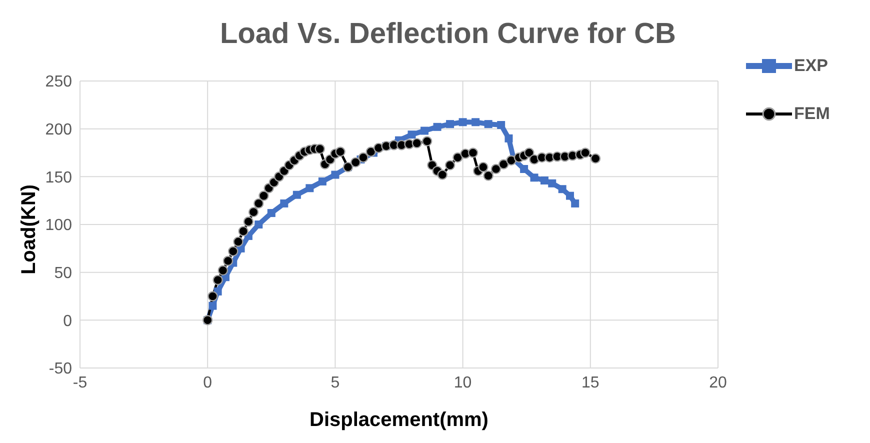 The height and width of the screenshot is (443, 870). I want to click on x-tick-label: -5, so click(80, 383).